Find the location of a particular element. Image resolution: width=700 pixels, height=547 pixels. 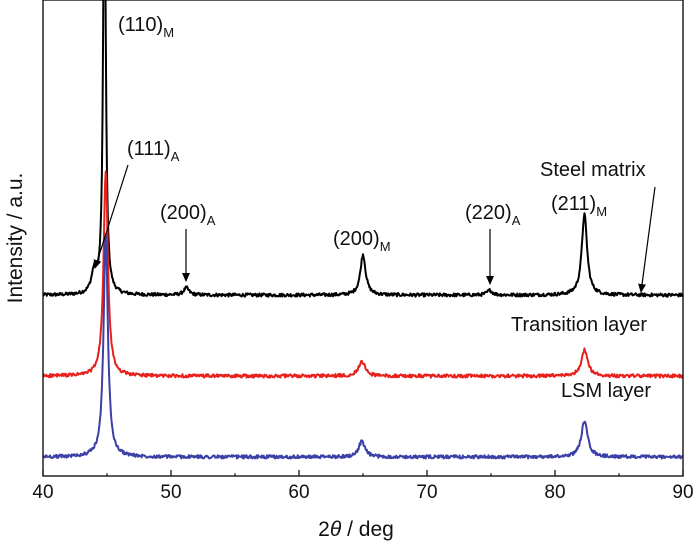

x-tick-label: 70 is located at coordinates (426, 492).